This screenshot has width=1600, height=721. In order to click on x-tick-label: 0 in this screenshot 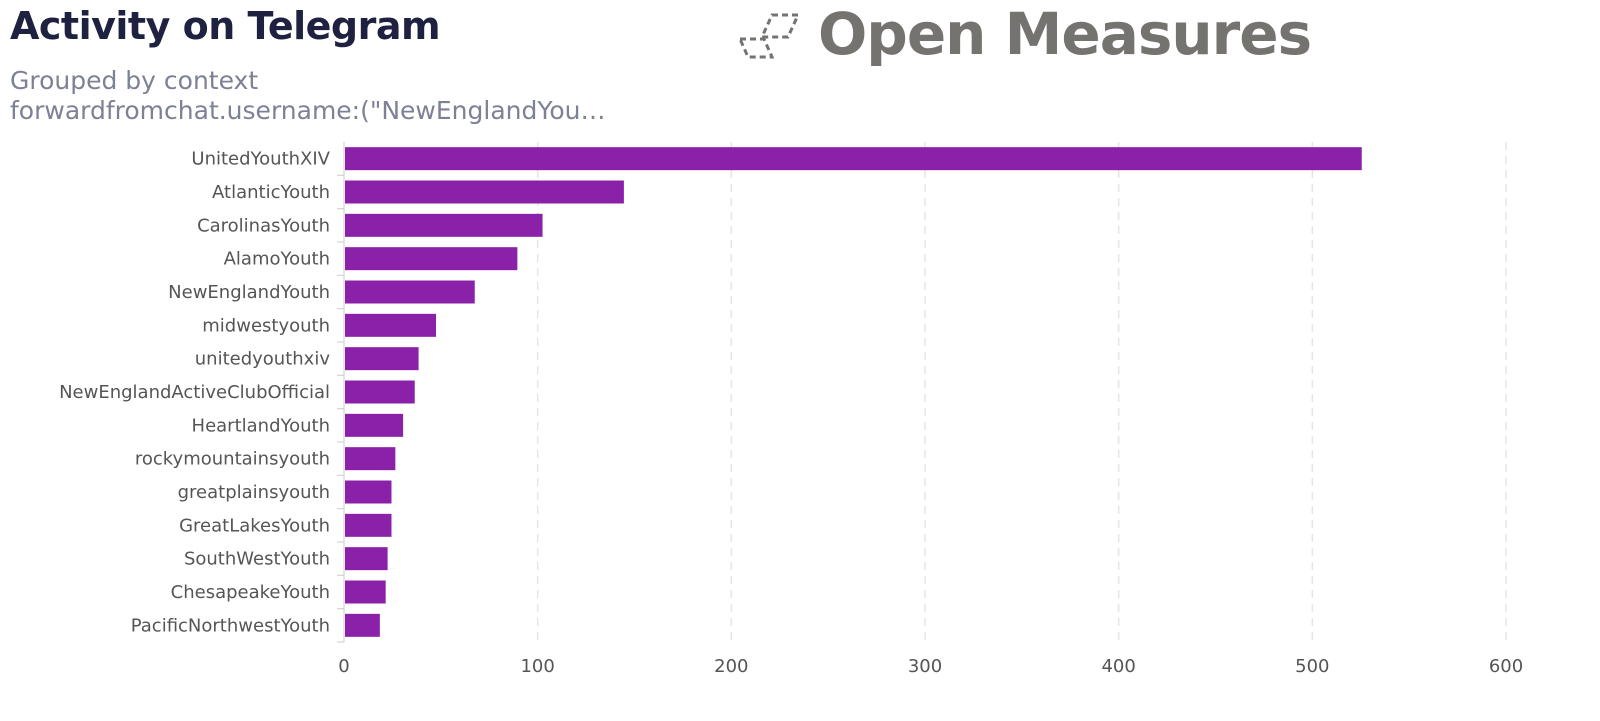, I will do `click(343, 666)`.